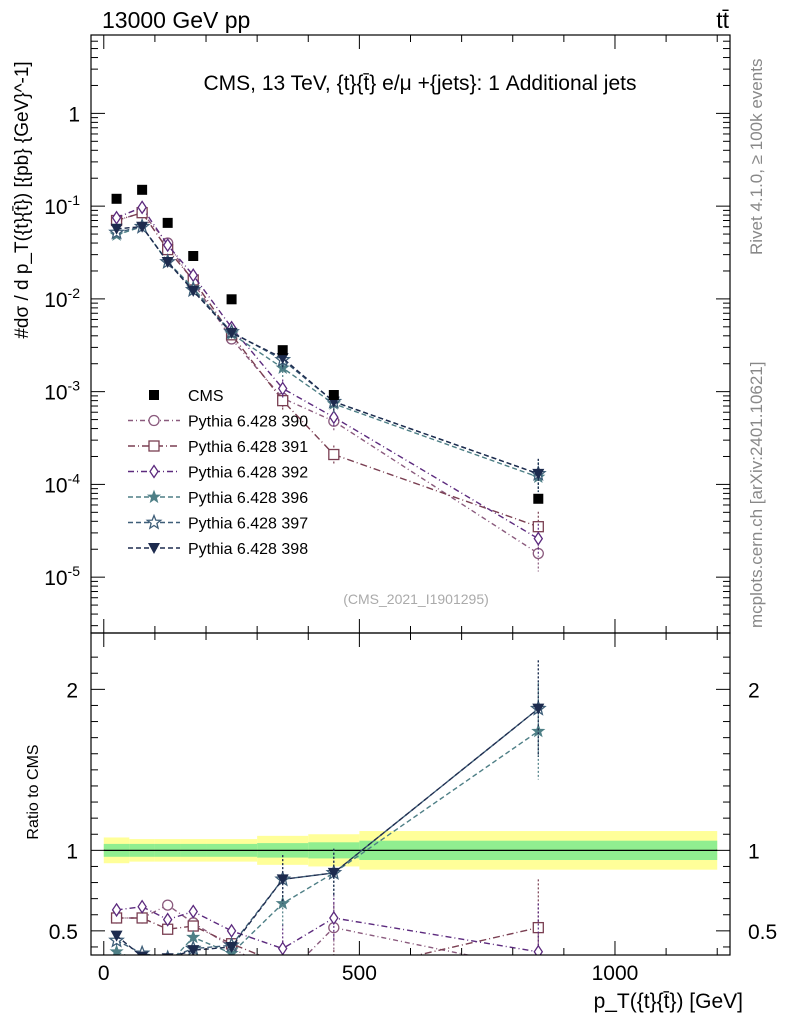 The height and width of the screenshot is (1024, 786). Describe the element at coordinates (410, 850) in the screenshot. I see `ratio-band` at that location.